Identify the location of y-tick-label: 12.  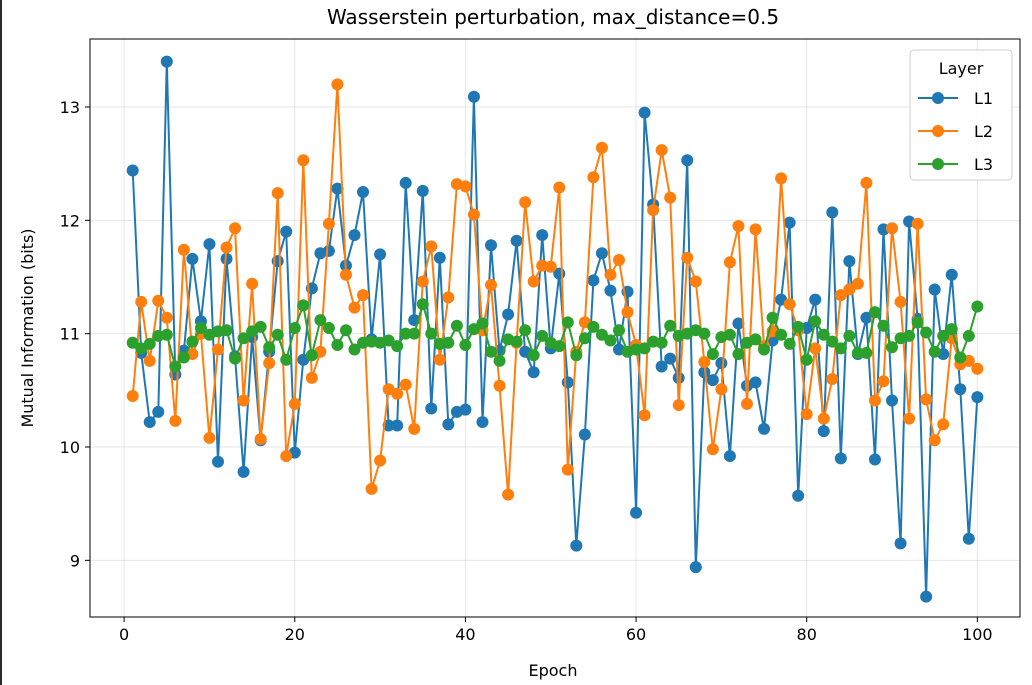
(70, 220).